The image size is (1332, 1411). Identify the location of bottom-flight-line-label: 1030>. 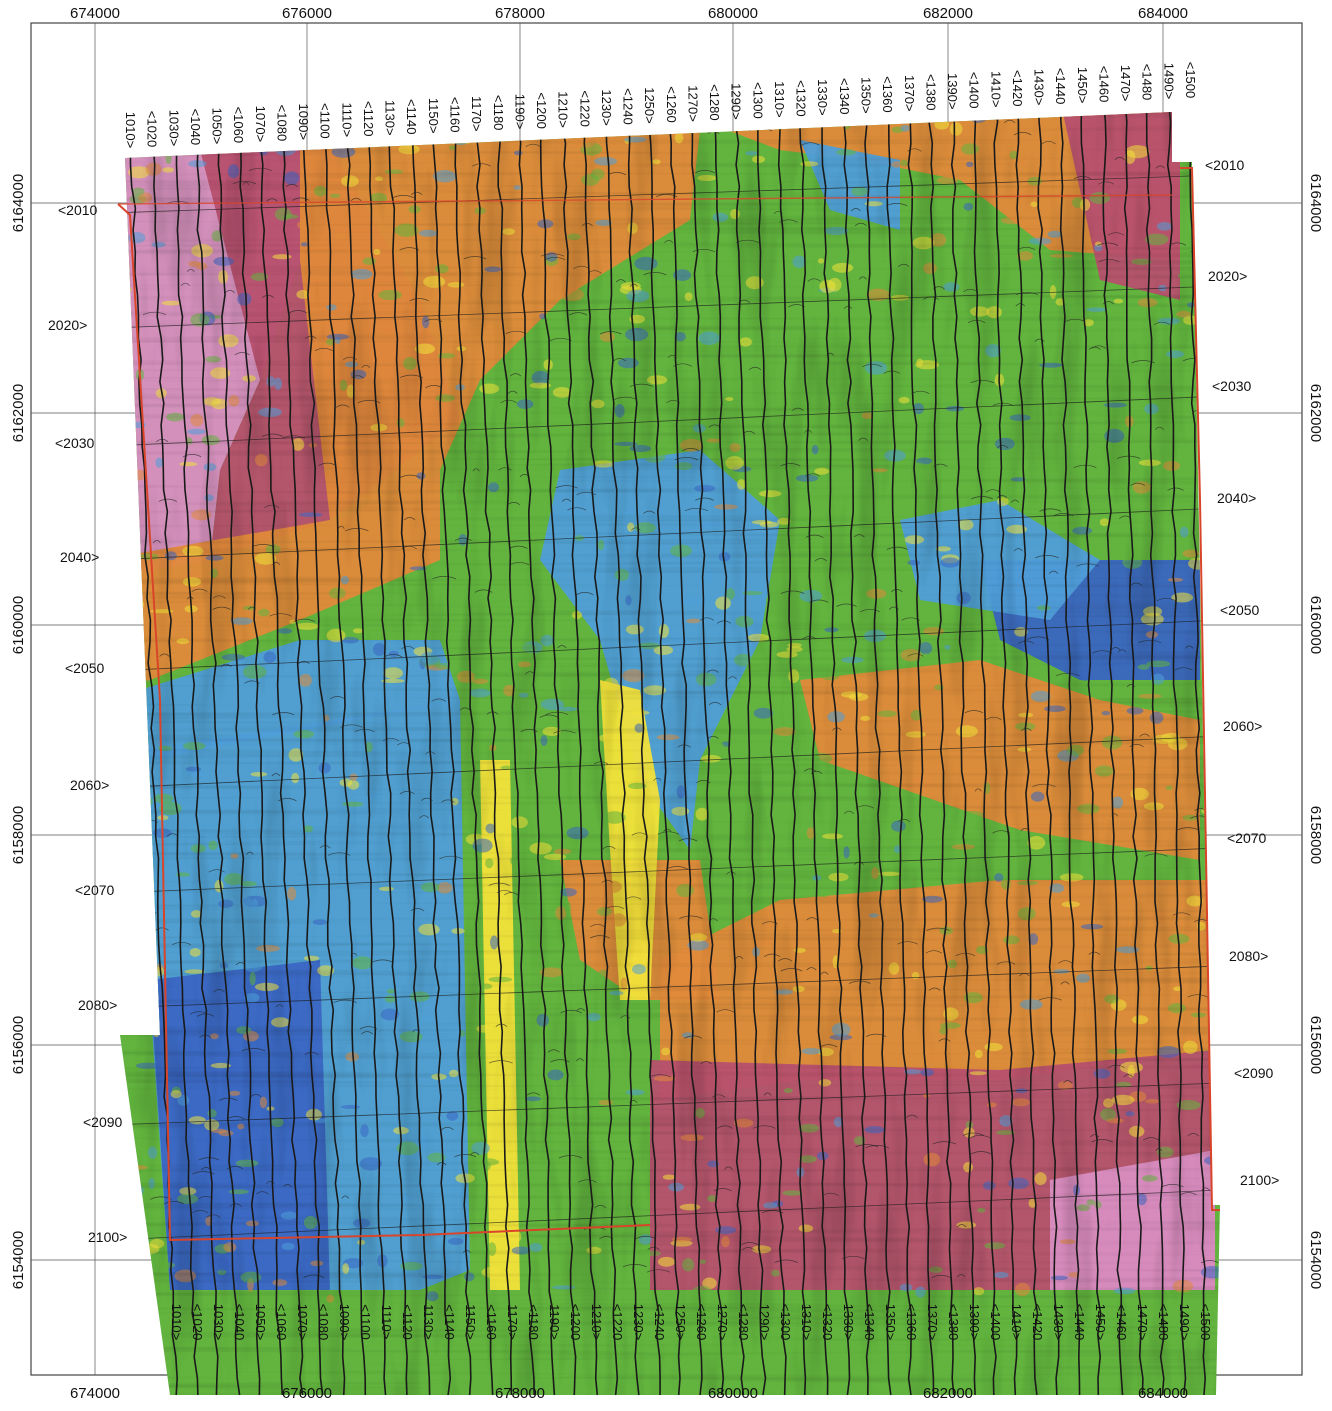
(218, 1322).